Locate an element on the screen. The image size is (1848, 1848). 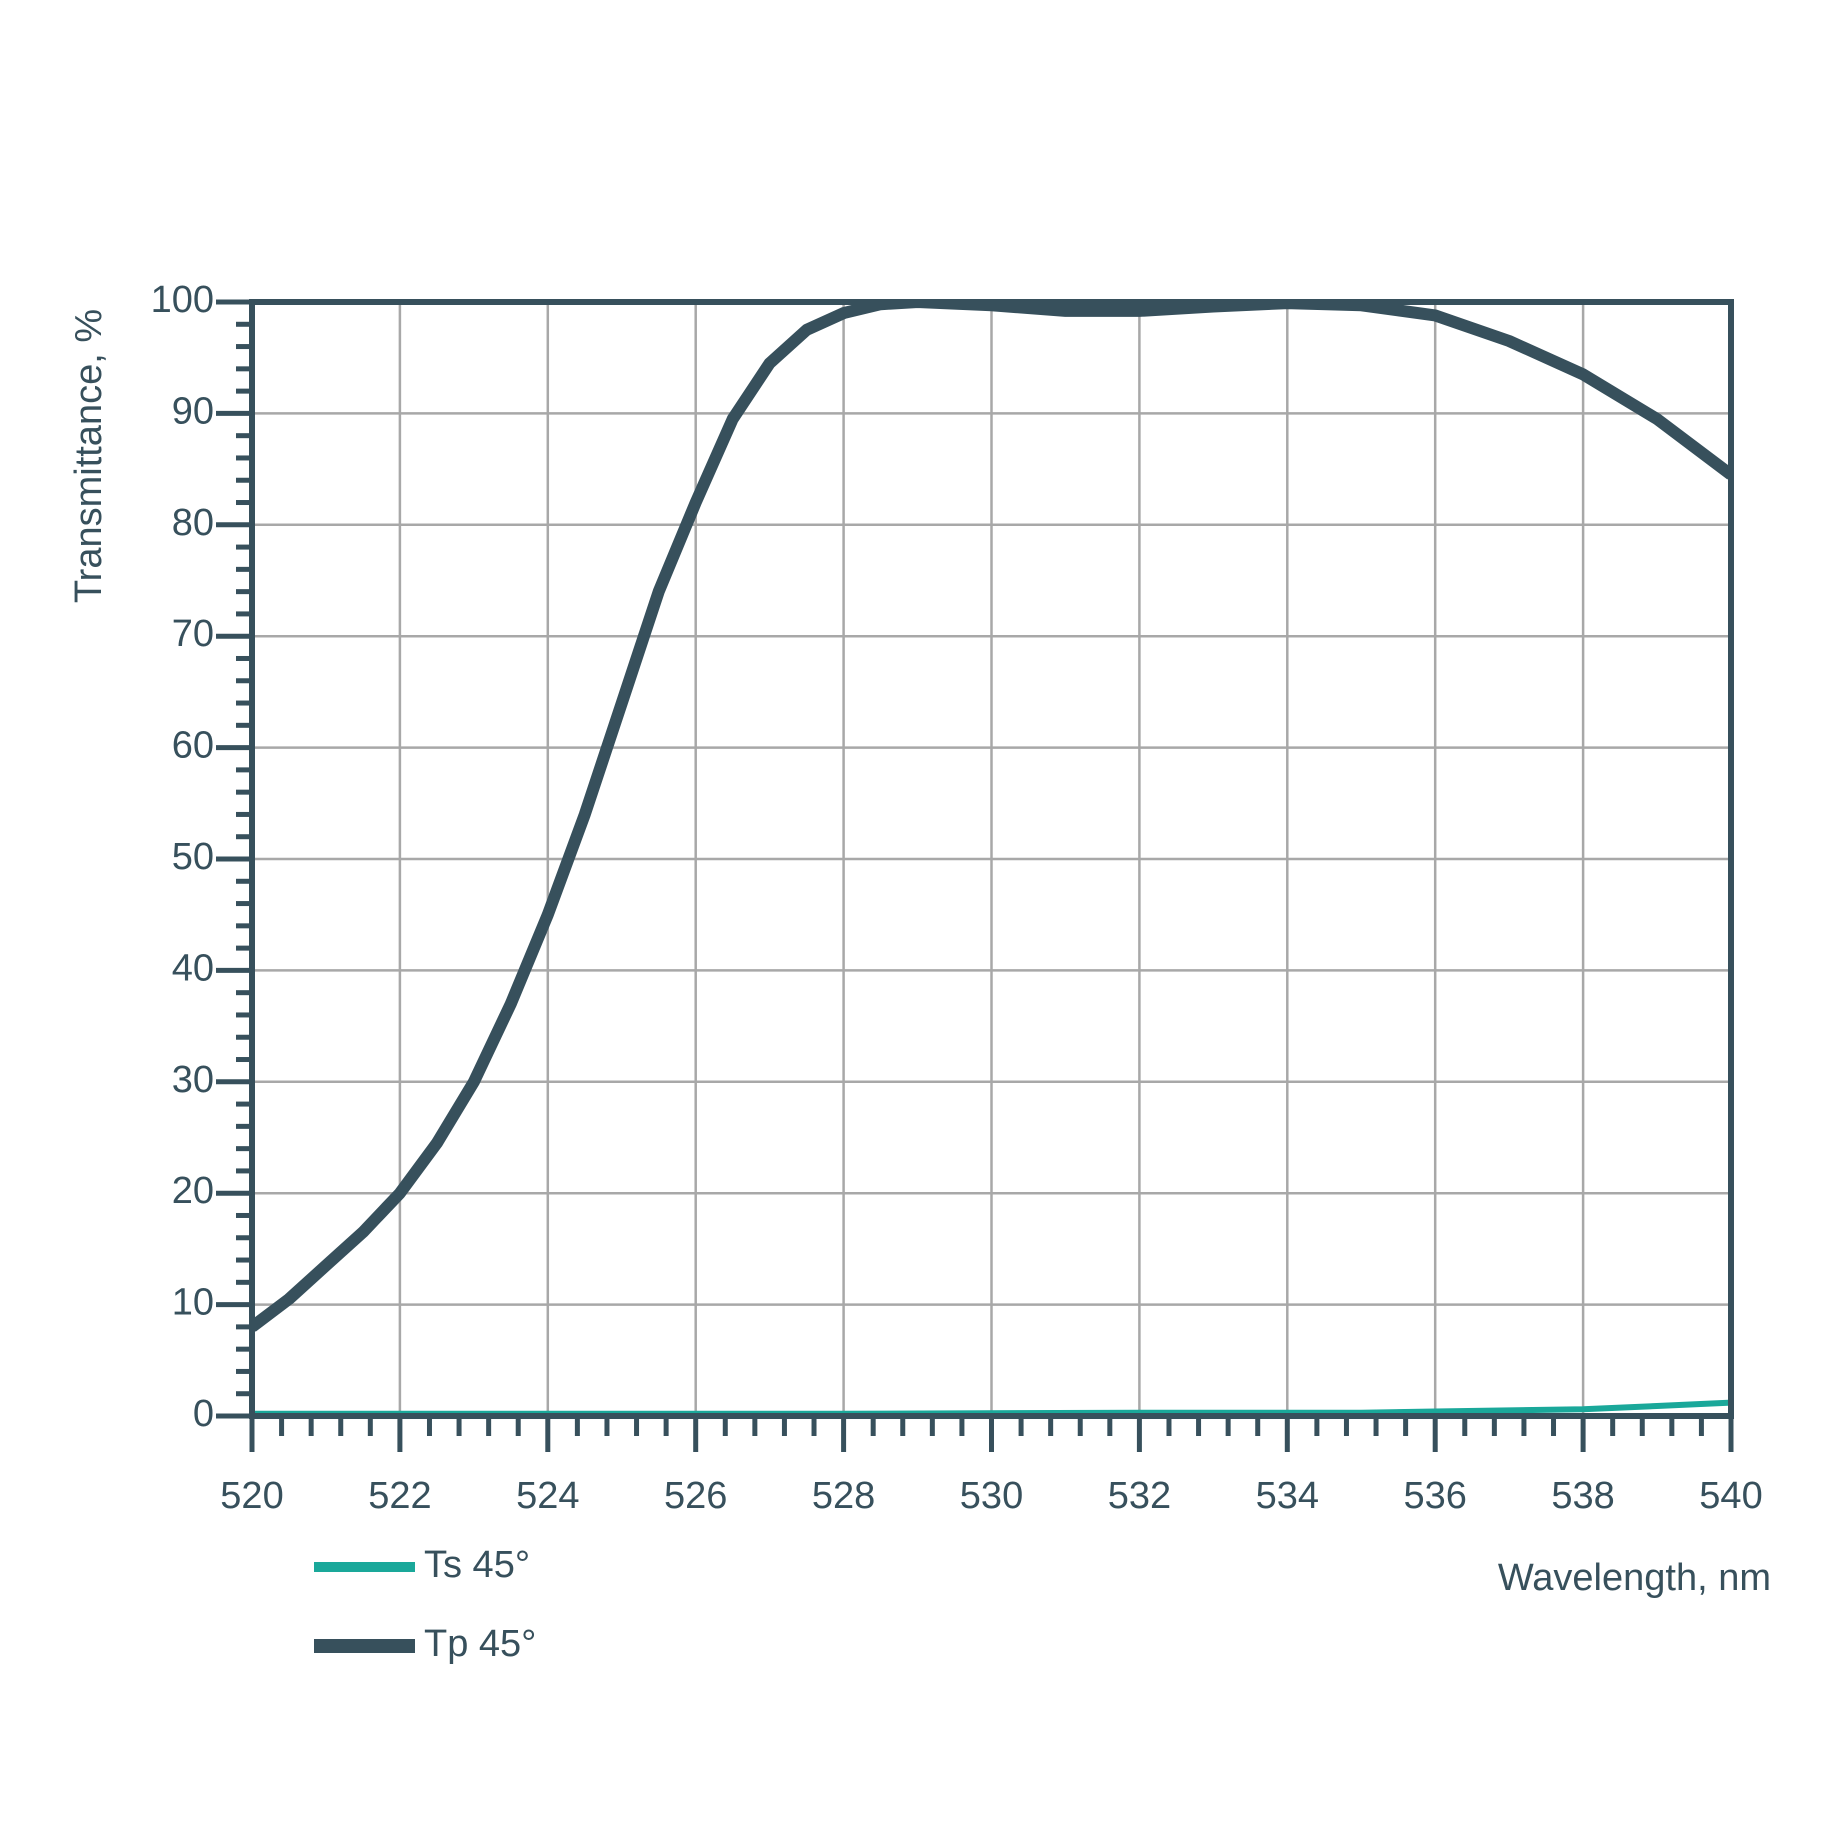
y-tick-label: 70 is located at coordinates (193, 634).